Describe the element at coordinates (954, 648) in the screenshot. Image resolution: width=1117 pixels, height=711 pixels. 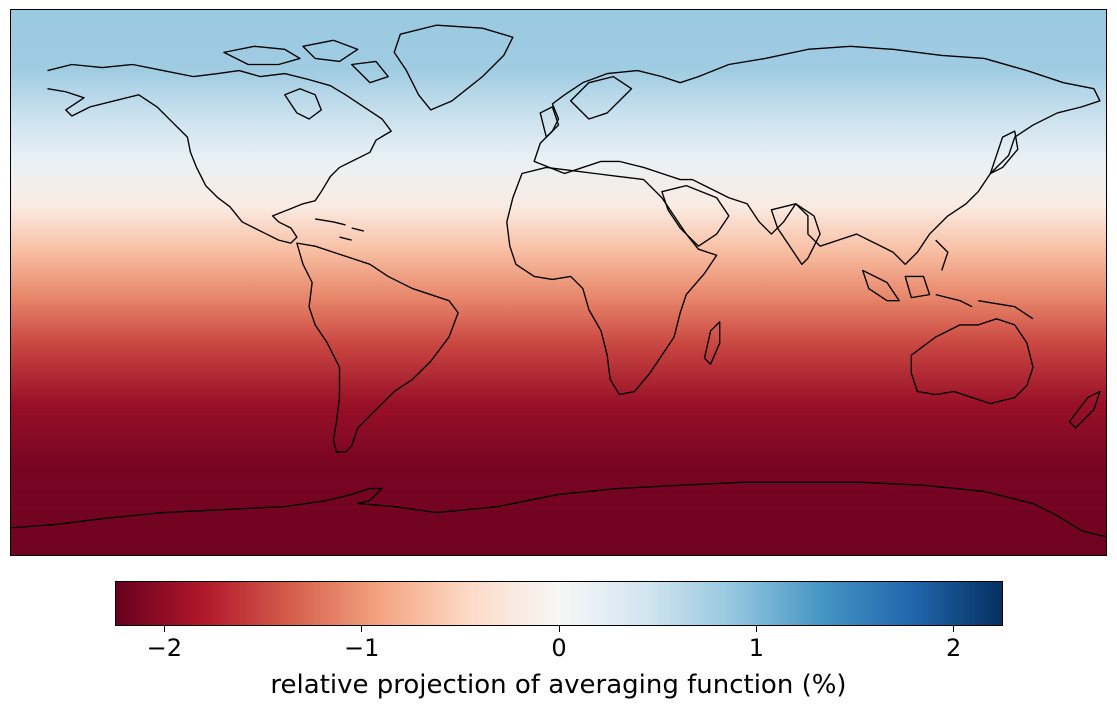
I see `colorbar-tick-label: 2` at that location.